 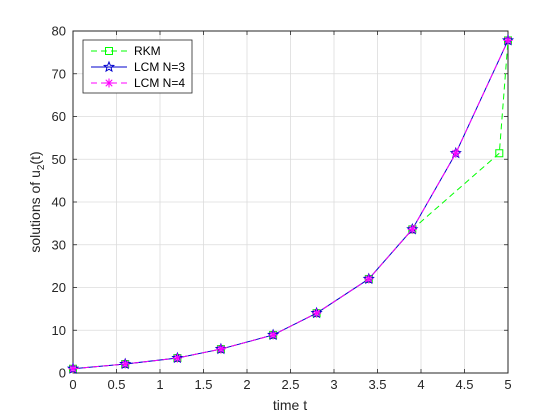 What do you see at coordinates (62, 373) in the screenshot?
I see `y-tick-label: 0` at bounding box center [62, 373].